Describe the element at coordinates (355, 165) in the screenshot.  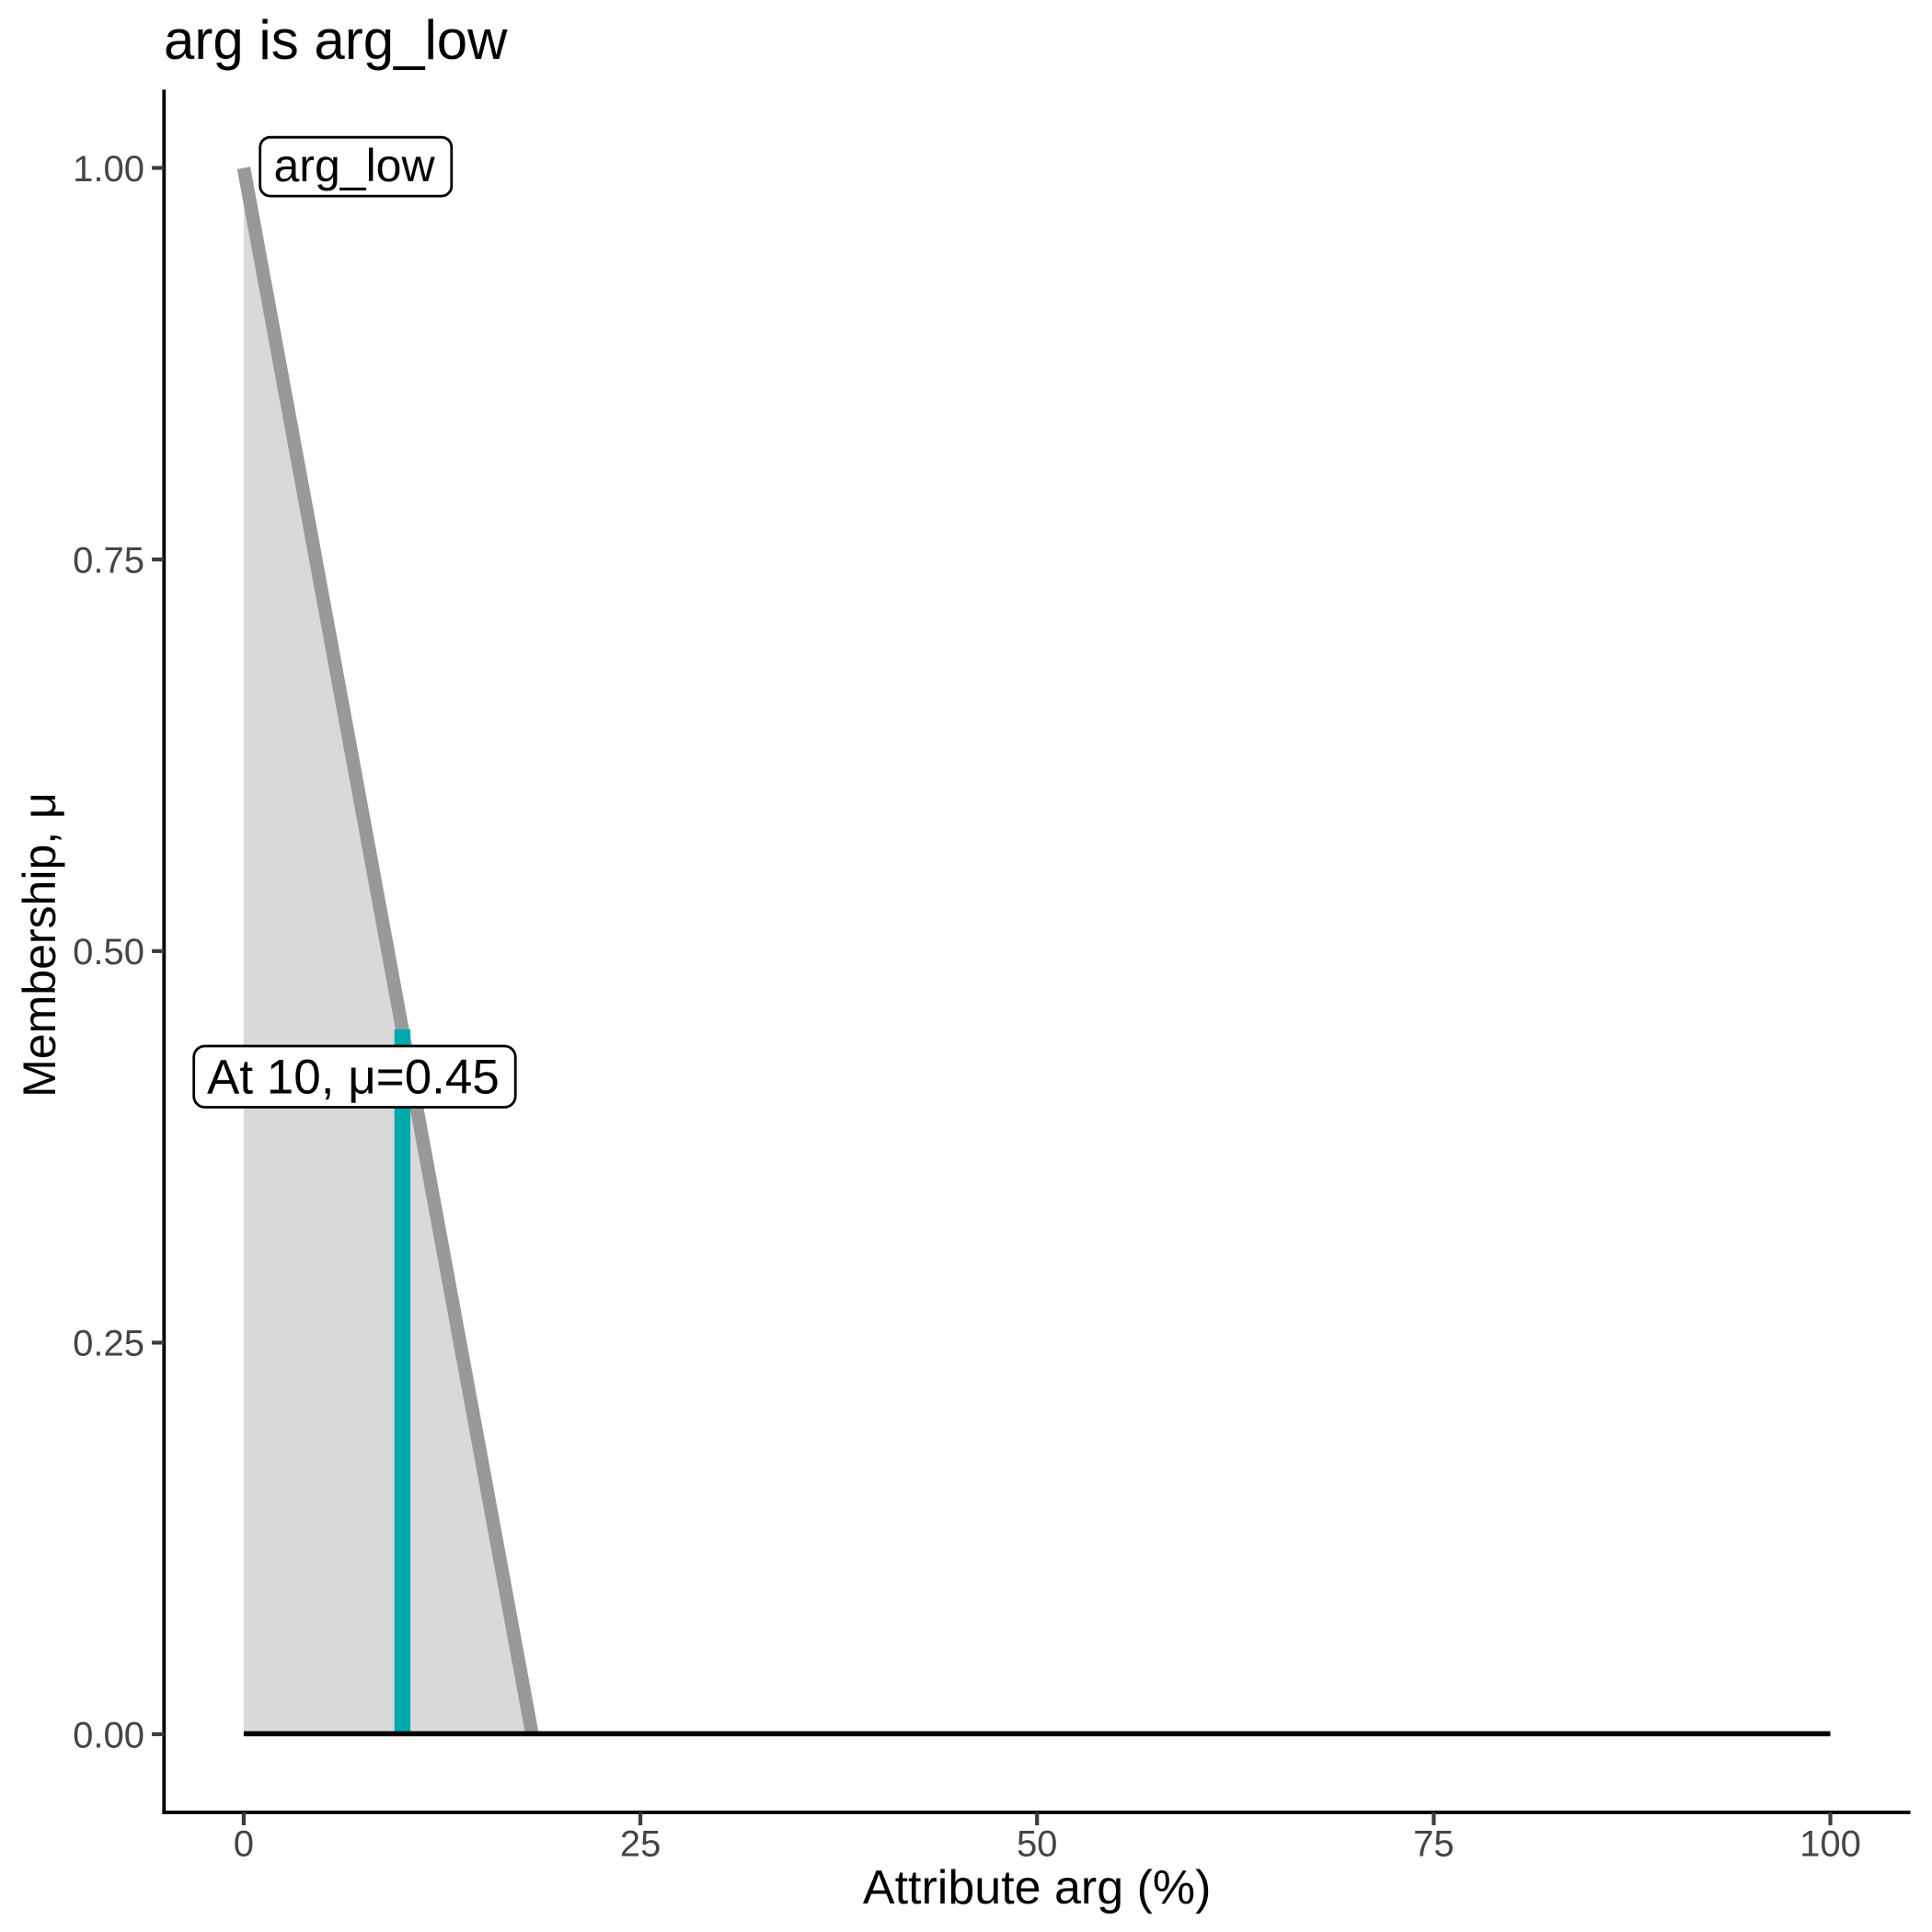
I see `svg-text: arg_low` at that location.